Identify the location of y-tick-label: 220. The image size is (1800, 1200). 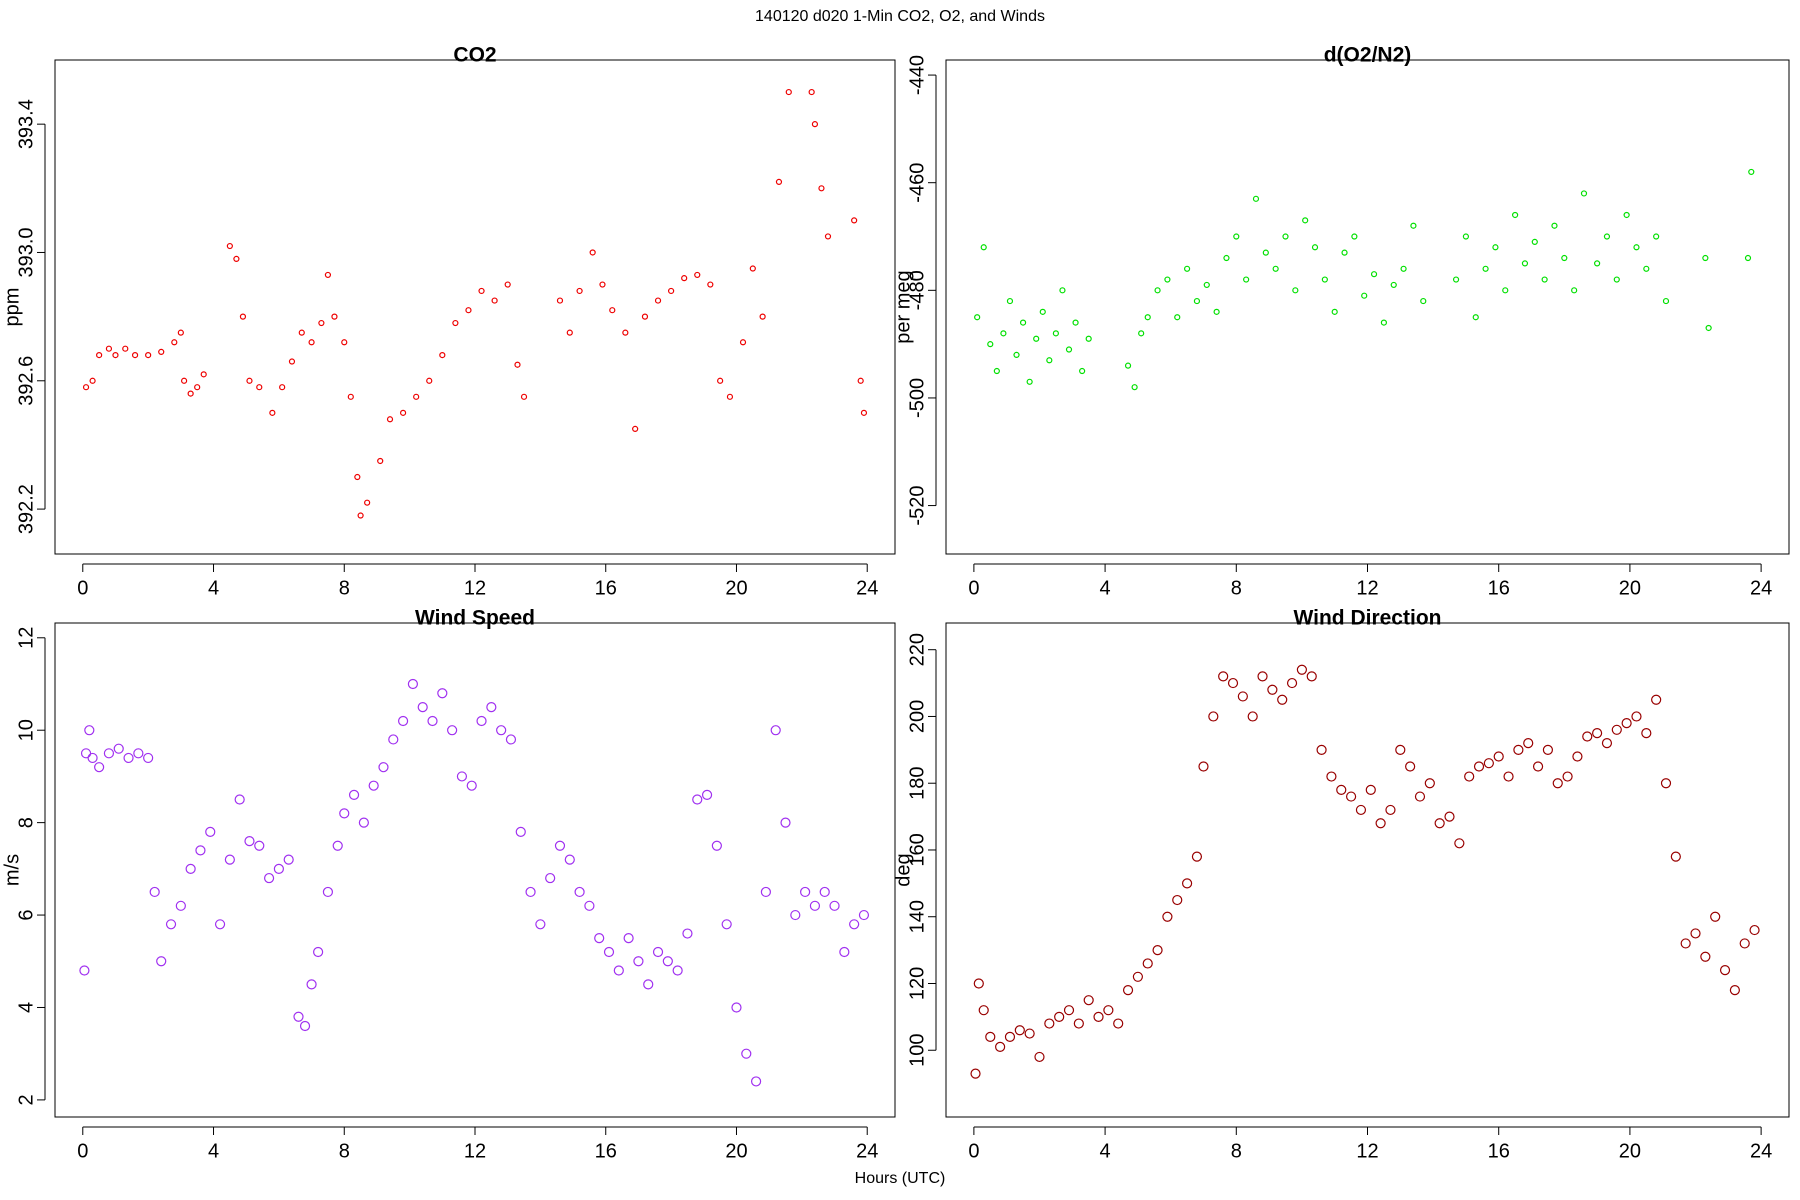
(917, 649).